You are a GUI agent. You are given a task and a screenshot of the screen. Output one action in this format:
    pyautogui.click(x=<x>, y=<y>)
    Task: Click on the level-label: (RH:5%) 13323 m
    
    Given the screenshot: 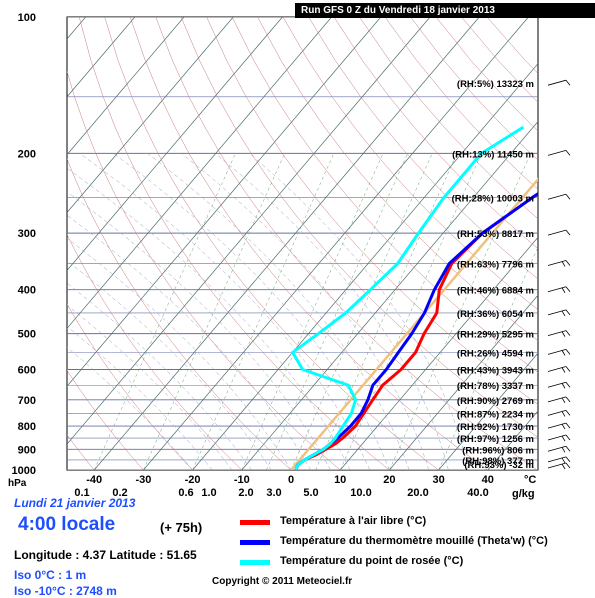 What is the action you would take?
    pyautogui.click(x=495, y=84)
    